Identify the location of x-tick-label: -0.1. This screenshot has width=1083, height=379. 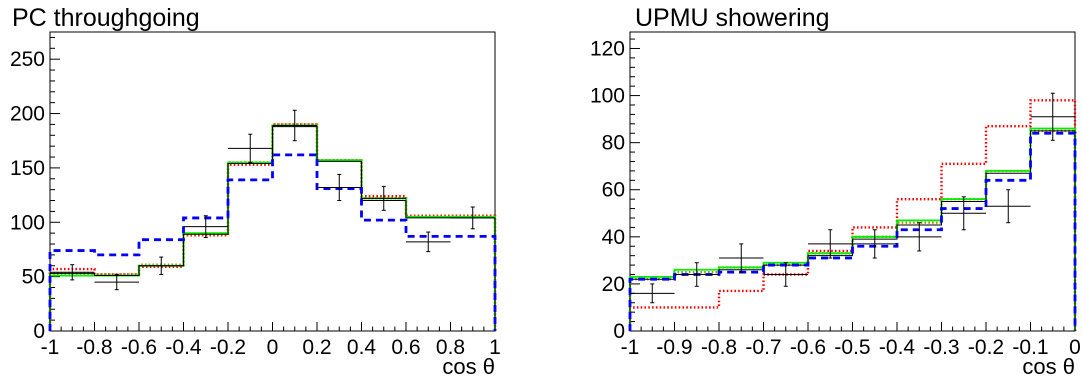
(1030, 347).